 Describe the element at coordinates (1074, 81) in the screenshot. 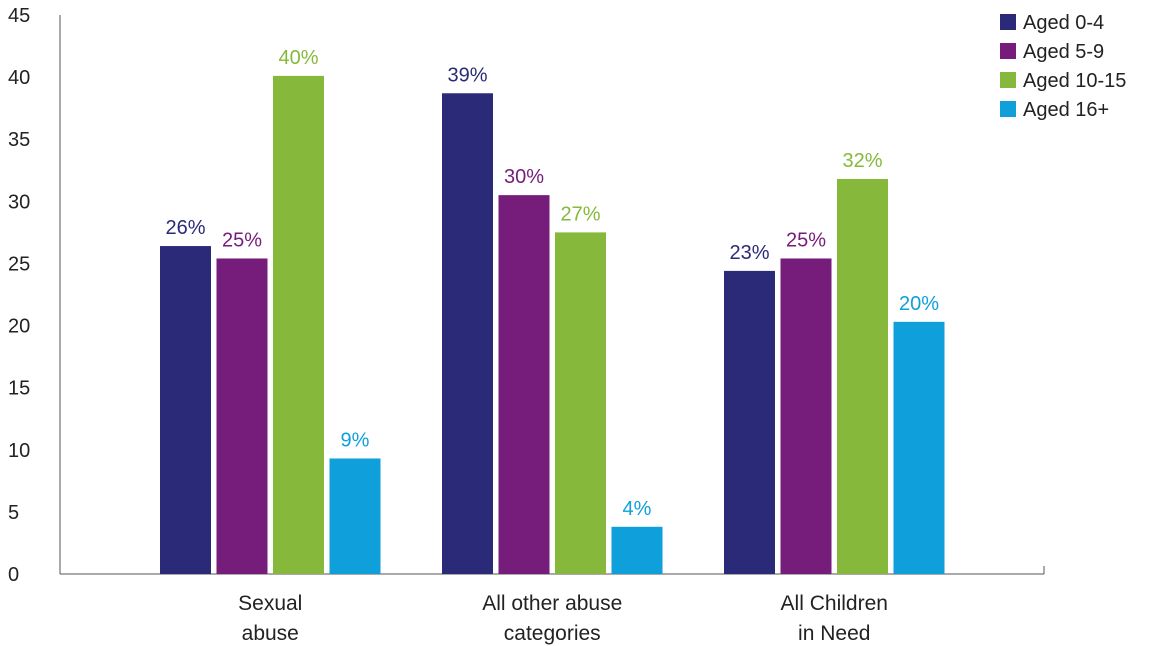

I see `legend-label: Aged 10-15` at that location.